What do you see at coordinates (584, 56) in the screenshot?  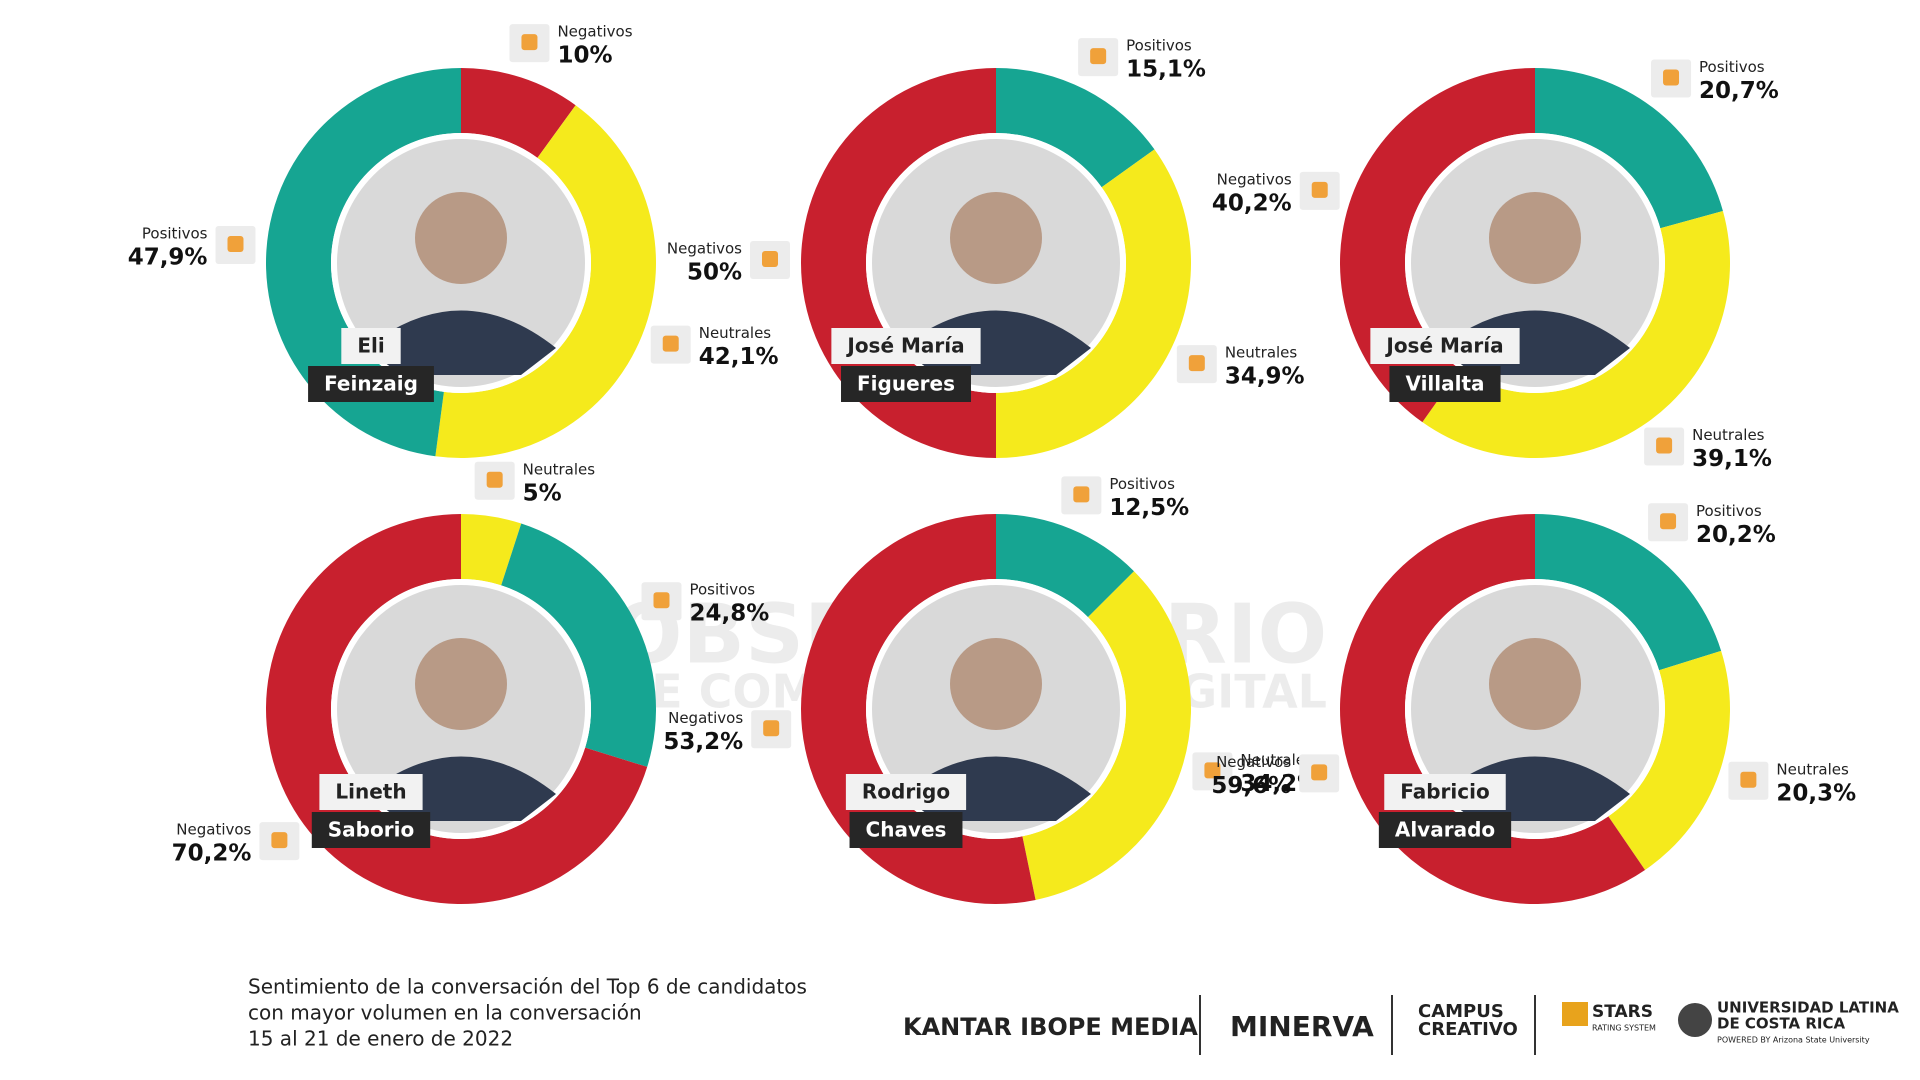 I see `value-label: 10%` at bounding box center [584, 56].